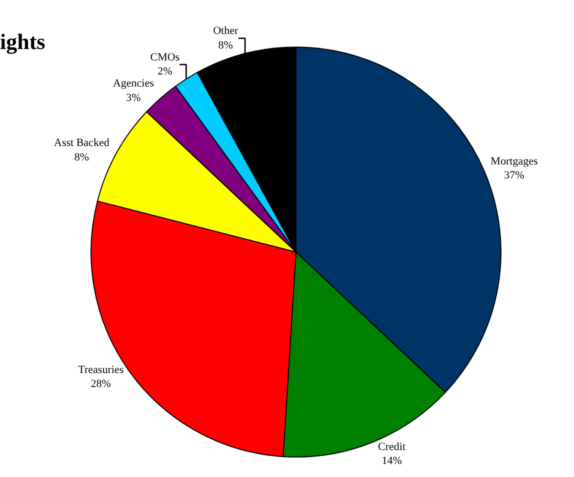 Image resolution: width=574 pixels, height=477 pixels. Describe the element at coordinates (165, 57) in the screenshot. I see `slice-label: CMOs` at that location.